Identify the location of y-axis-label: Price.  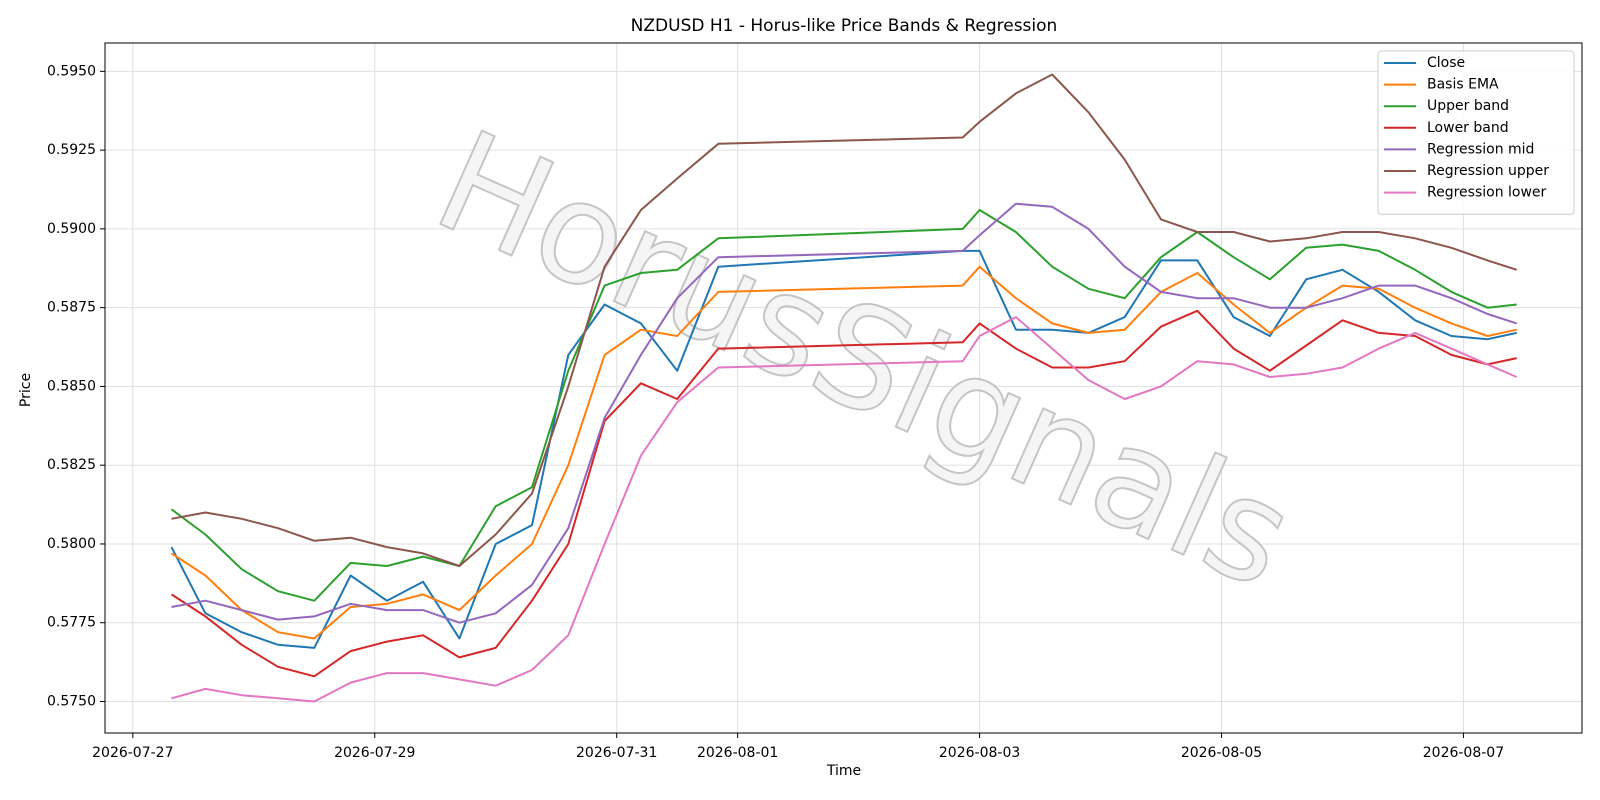
(26, 390).